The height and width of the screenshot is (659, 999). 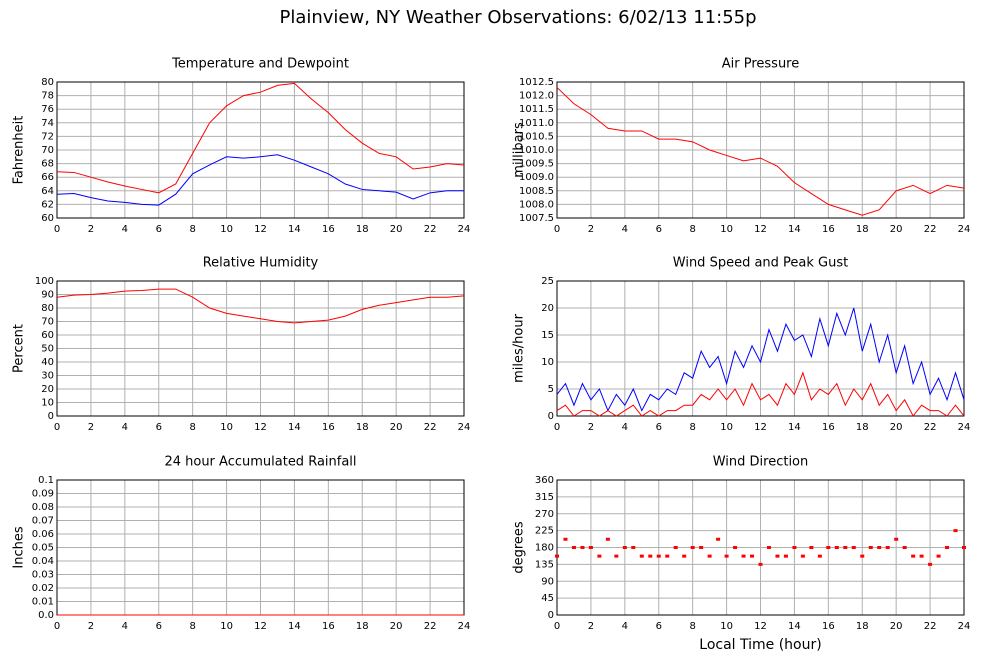 What do you see at coordinates (551, 389) in the screenshot?
I see `y-tick-label: 5` at bounding box center [551, 389].